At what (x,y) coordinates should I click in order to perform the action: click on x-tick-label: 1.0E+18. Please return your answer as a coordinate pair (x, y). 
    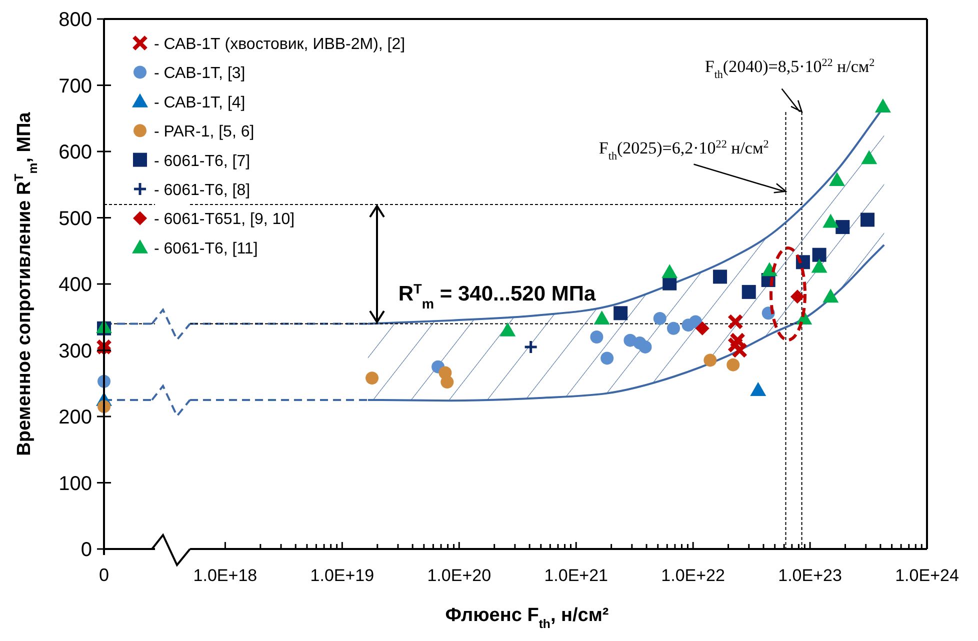
    Looking at the image, I should click on (225, 575).